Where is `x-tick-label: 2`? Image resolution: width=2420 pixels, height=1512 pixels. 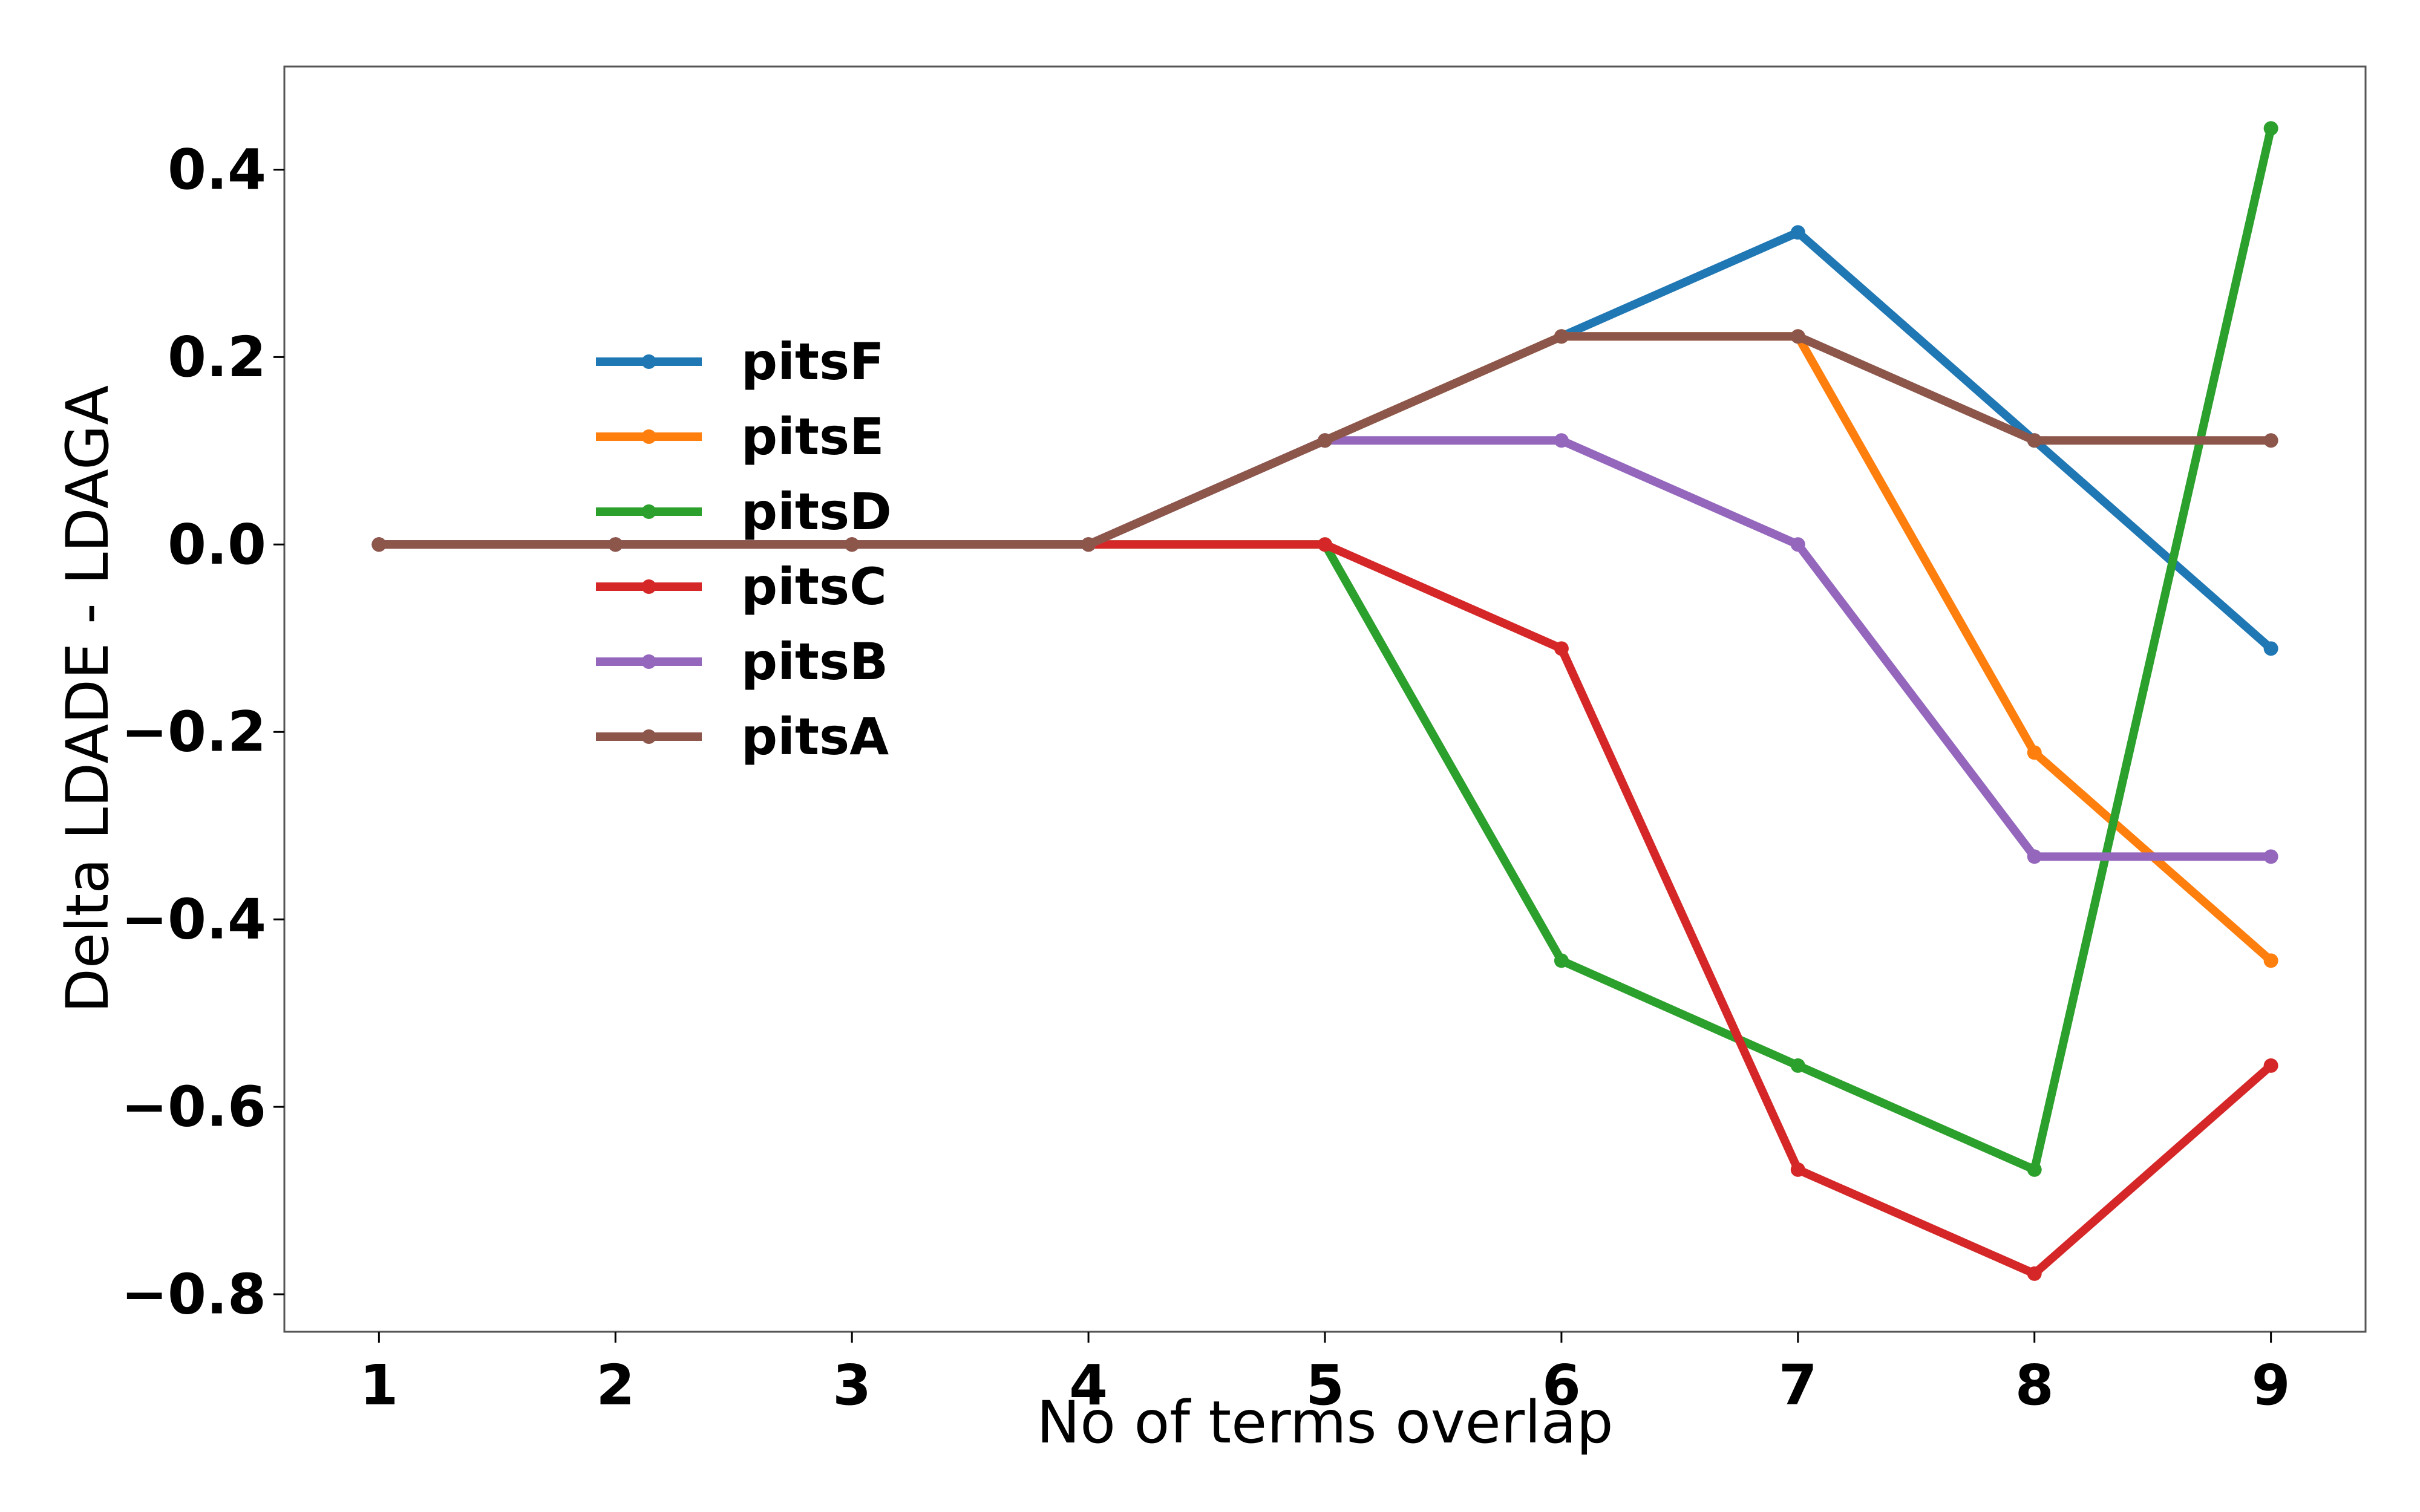 x-tick-label: 2 is located at coordinates (615, 1385).